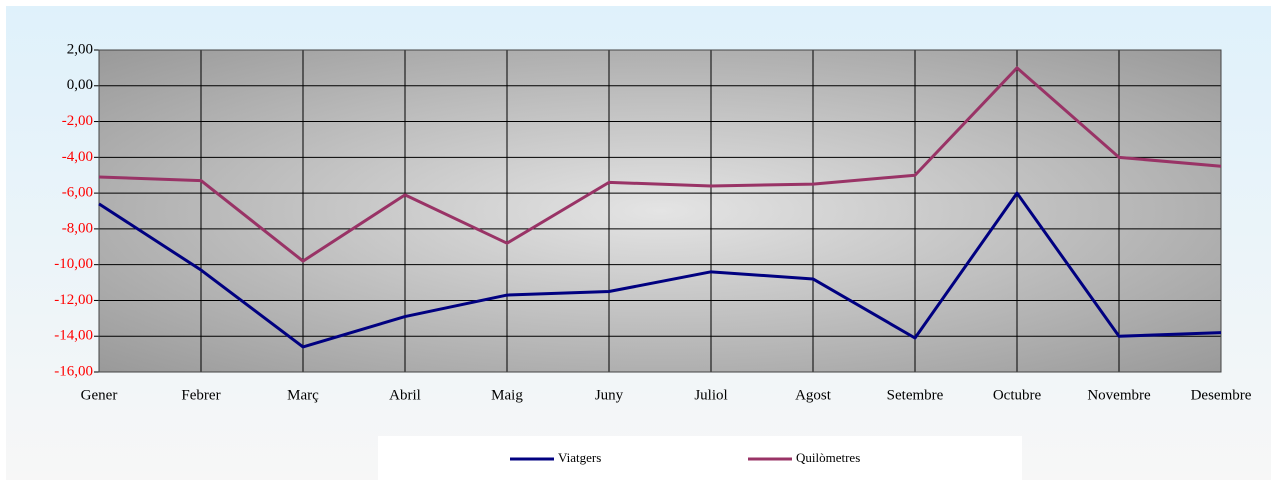 The image size is (1277, 491). What do you see at coordinates (73, 371) in the screenshot?
I see `y-tick-label: -16,00` at bounding box center [73, 371].